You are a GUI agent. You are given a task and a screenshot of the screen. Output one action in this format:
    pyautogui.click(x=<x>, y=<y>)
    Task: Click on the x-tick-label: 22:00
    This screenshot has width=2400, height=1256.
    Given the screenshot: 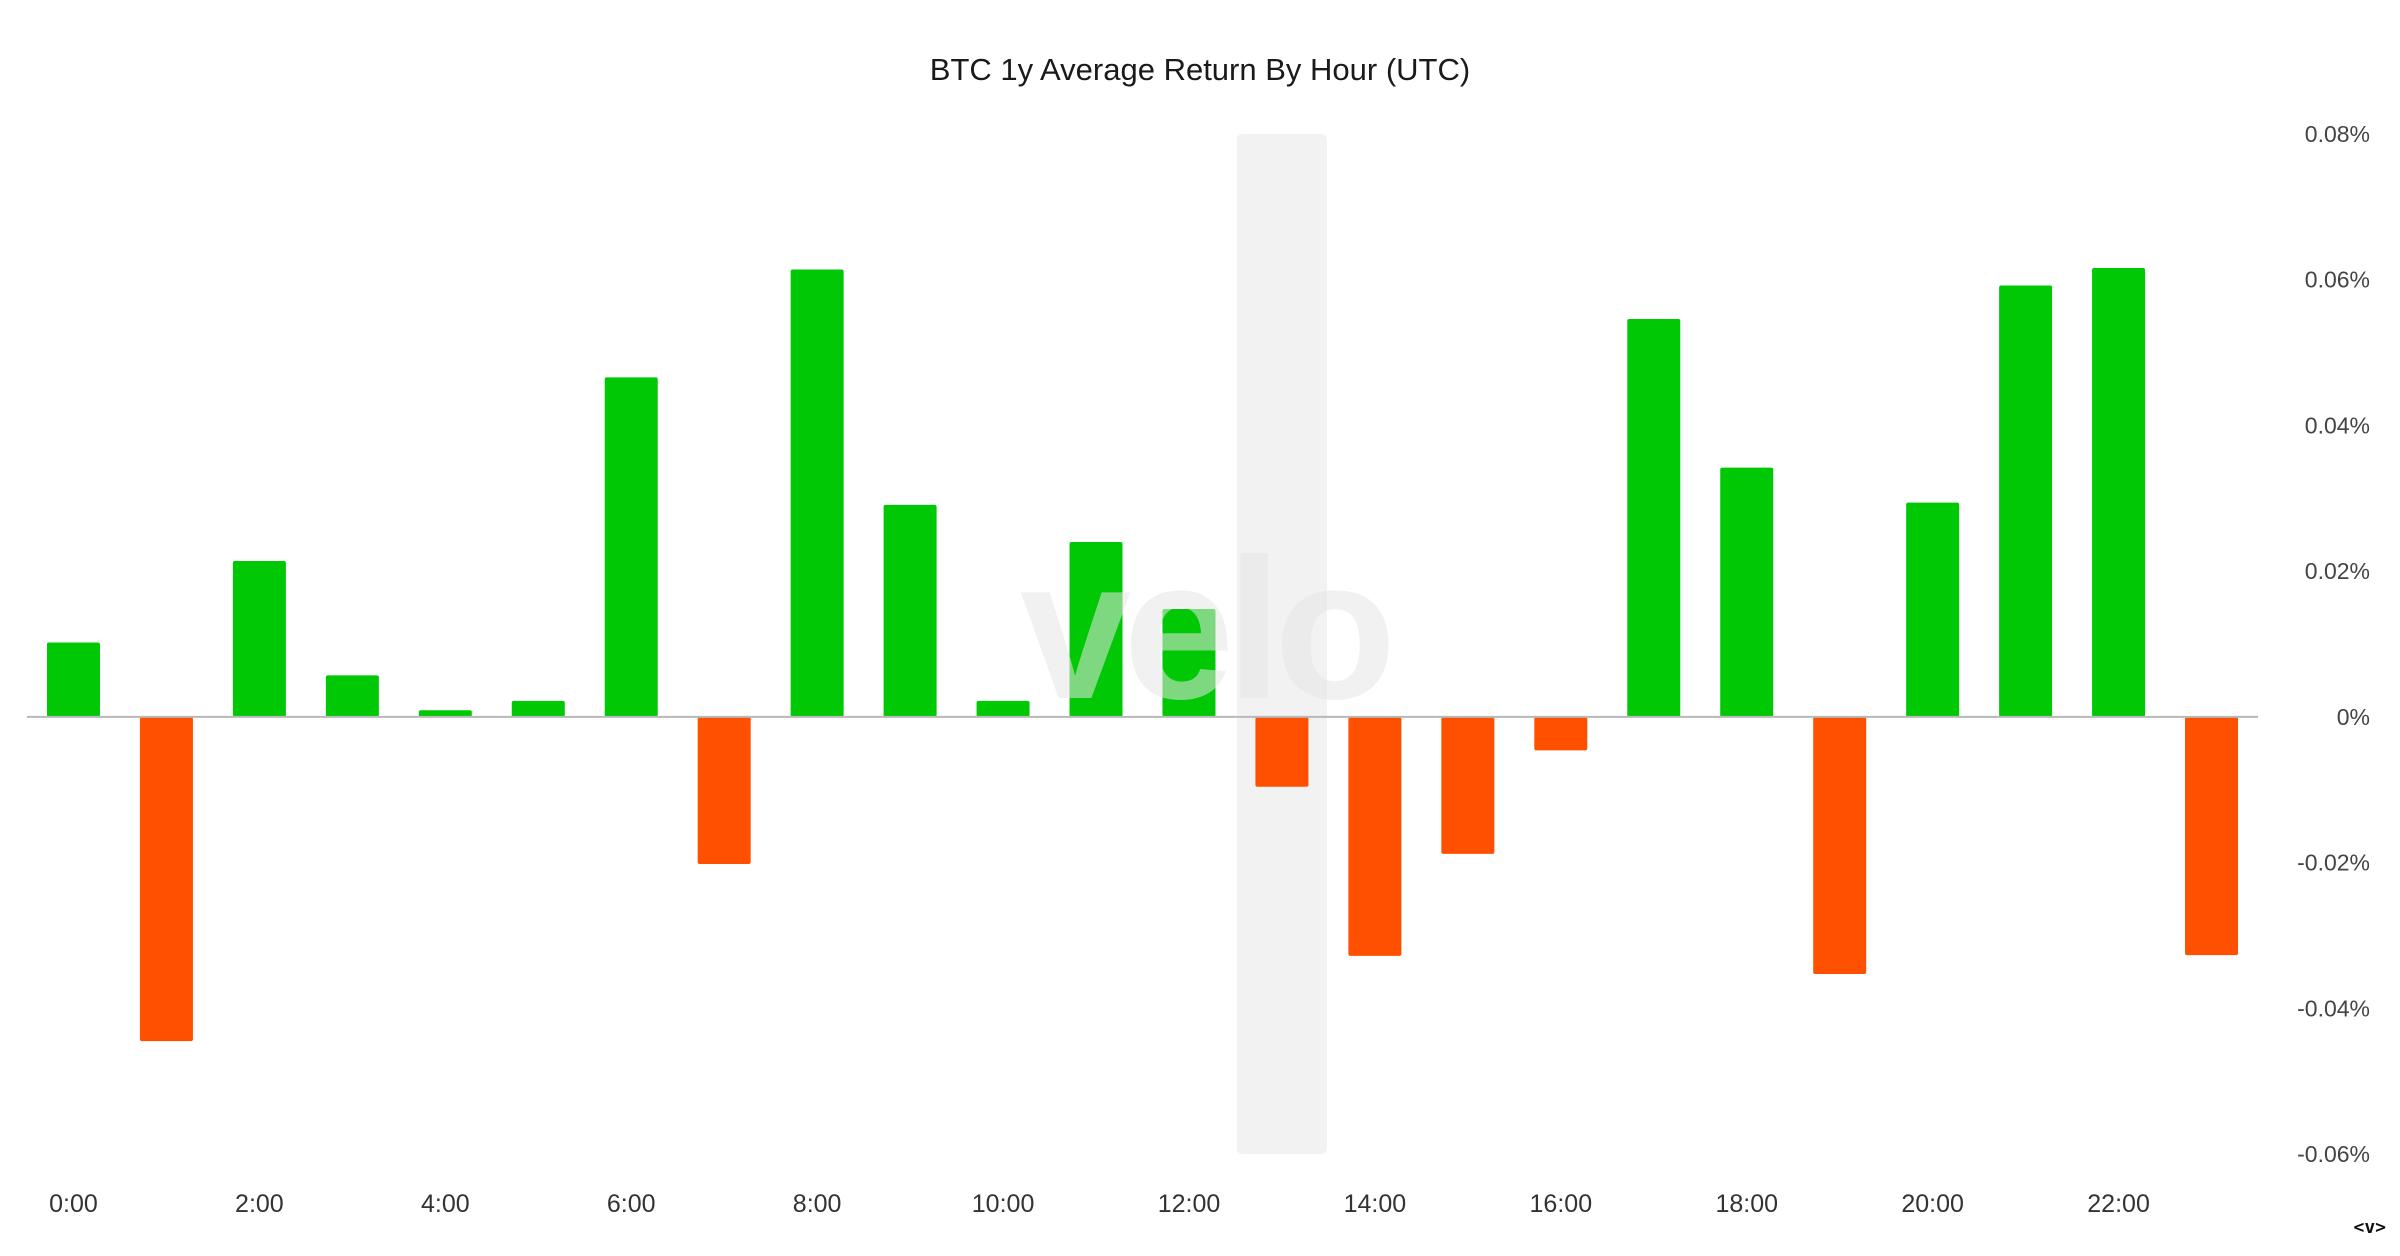 What is the action you would take?
    pyautogui.click(x=2118, y=1204)
    